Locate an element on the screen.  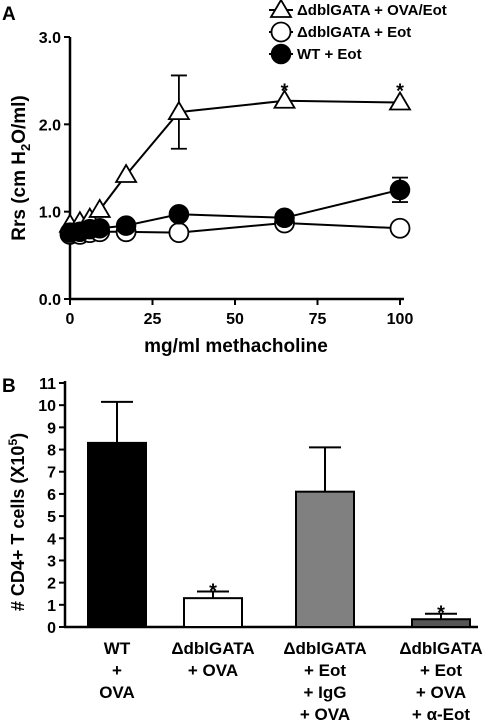
panel-a-y-tick-label: 2.0 is located at coordinates (50, 125).